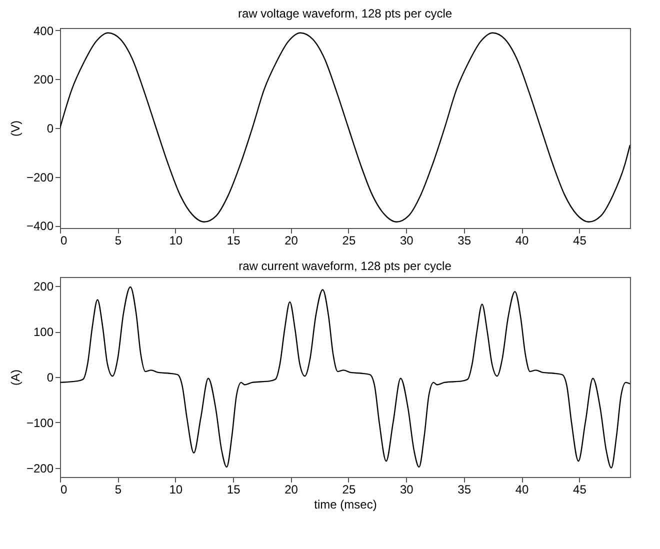  I want to click on y-tick-label: 400, so click(43, 31).